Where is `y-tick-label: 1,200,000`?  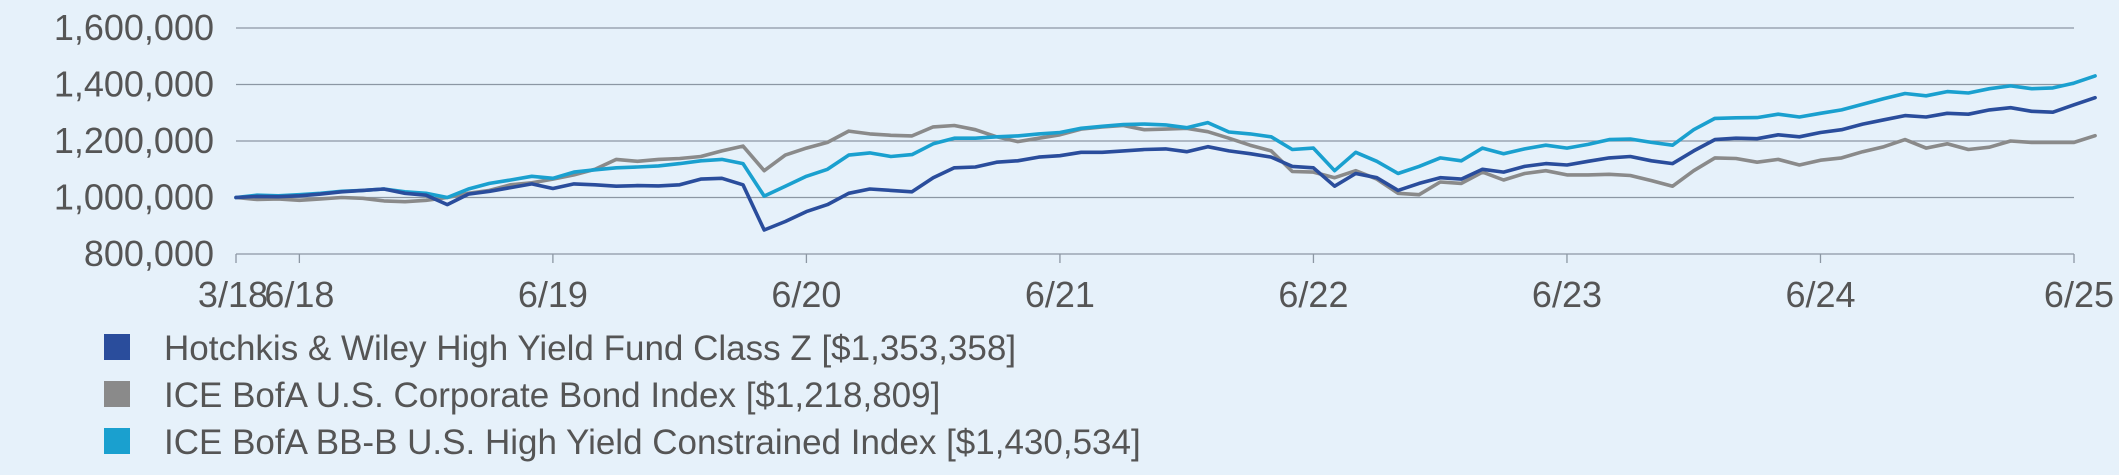 y-tick-label: 1,200,000 is located at coordinates (134, 140).